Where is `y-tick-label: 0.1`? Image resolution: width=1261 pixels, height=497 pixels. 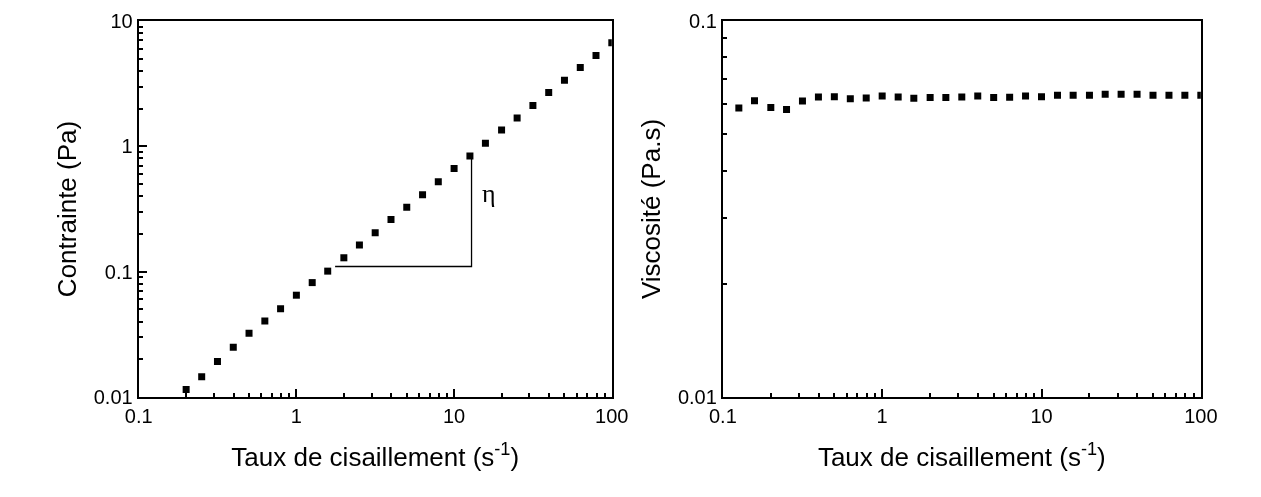 y-tick-label: 0.1 is located at coordinates (118, 271).